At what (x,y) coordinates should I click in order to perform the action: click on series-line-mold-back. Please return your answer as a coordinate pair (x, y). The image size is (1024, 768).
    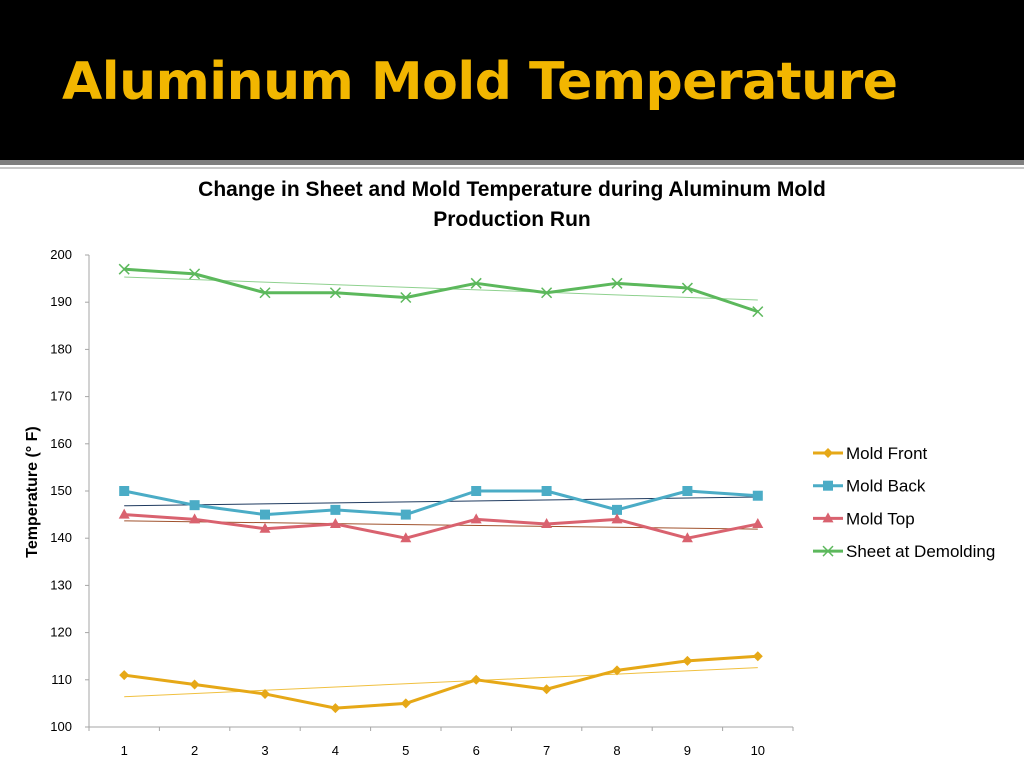
    Looking at the image, I should click on (440, 503).